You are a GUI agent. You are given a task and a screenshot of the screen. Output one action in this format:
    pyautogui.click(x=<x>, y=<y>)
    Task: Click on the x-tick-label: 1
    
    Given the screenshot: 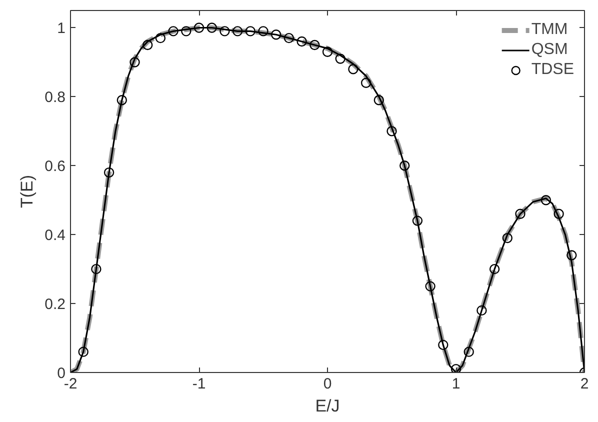 What is the action you would take?
    pyautogui.click(x=456, y=384)
    